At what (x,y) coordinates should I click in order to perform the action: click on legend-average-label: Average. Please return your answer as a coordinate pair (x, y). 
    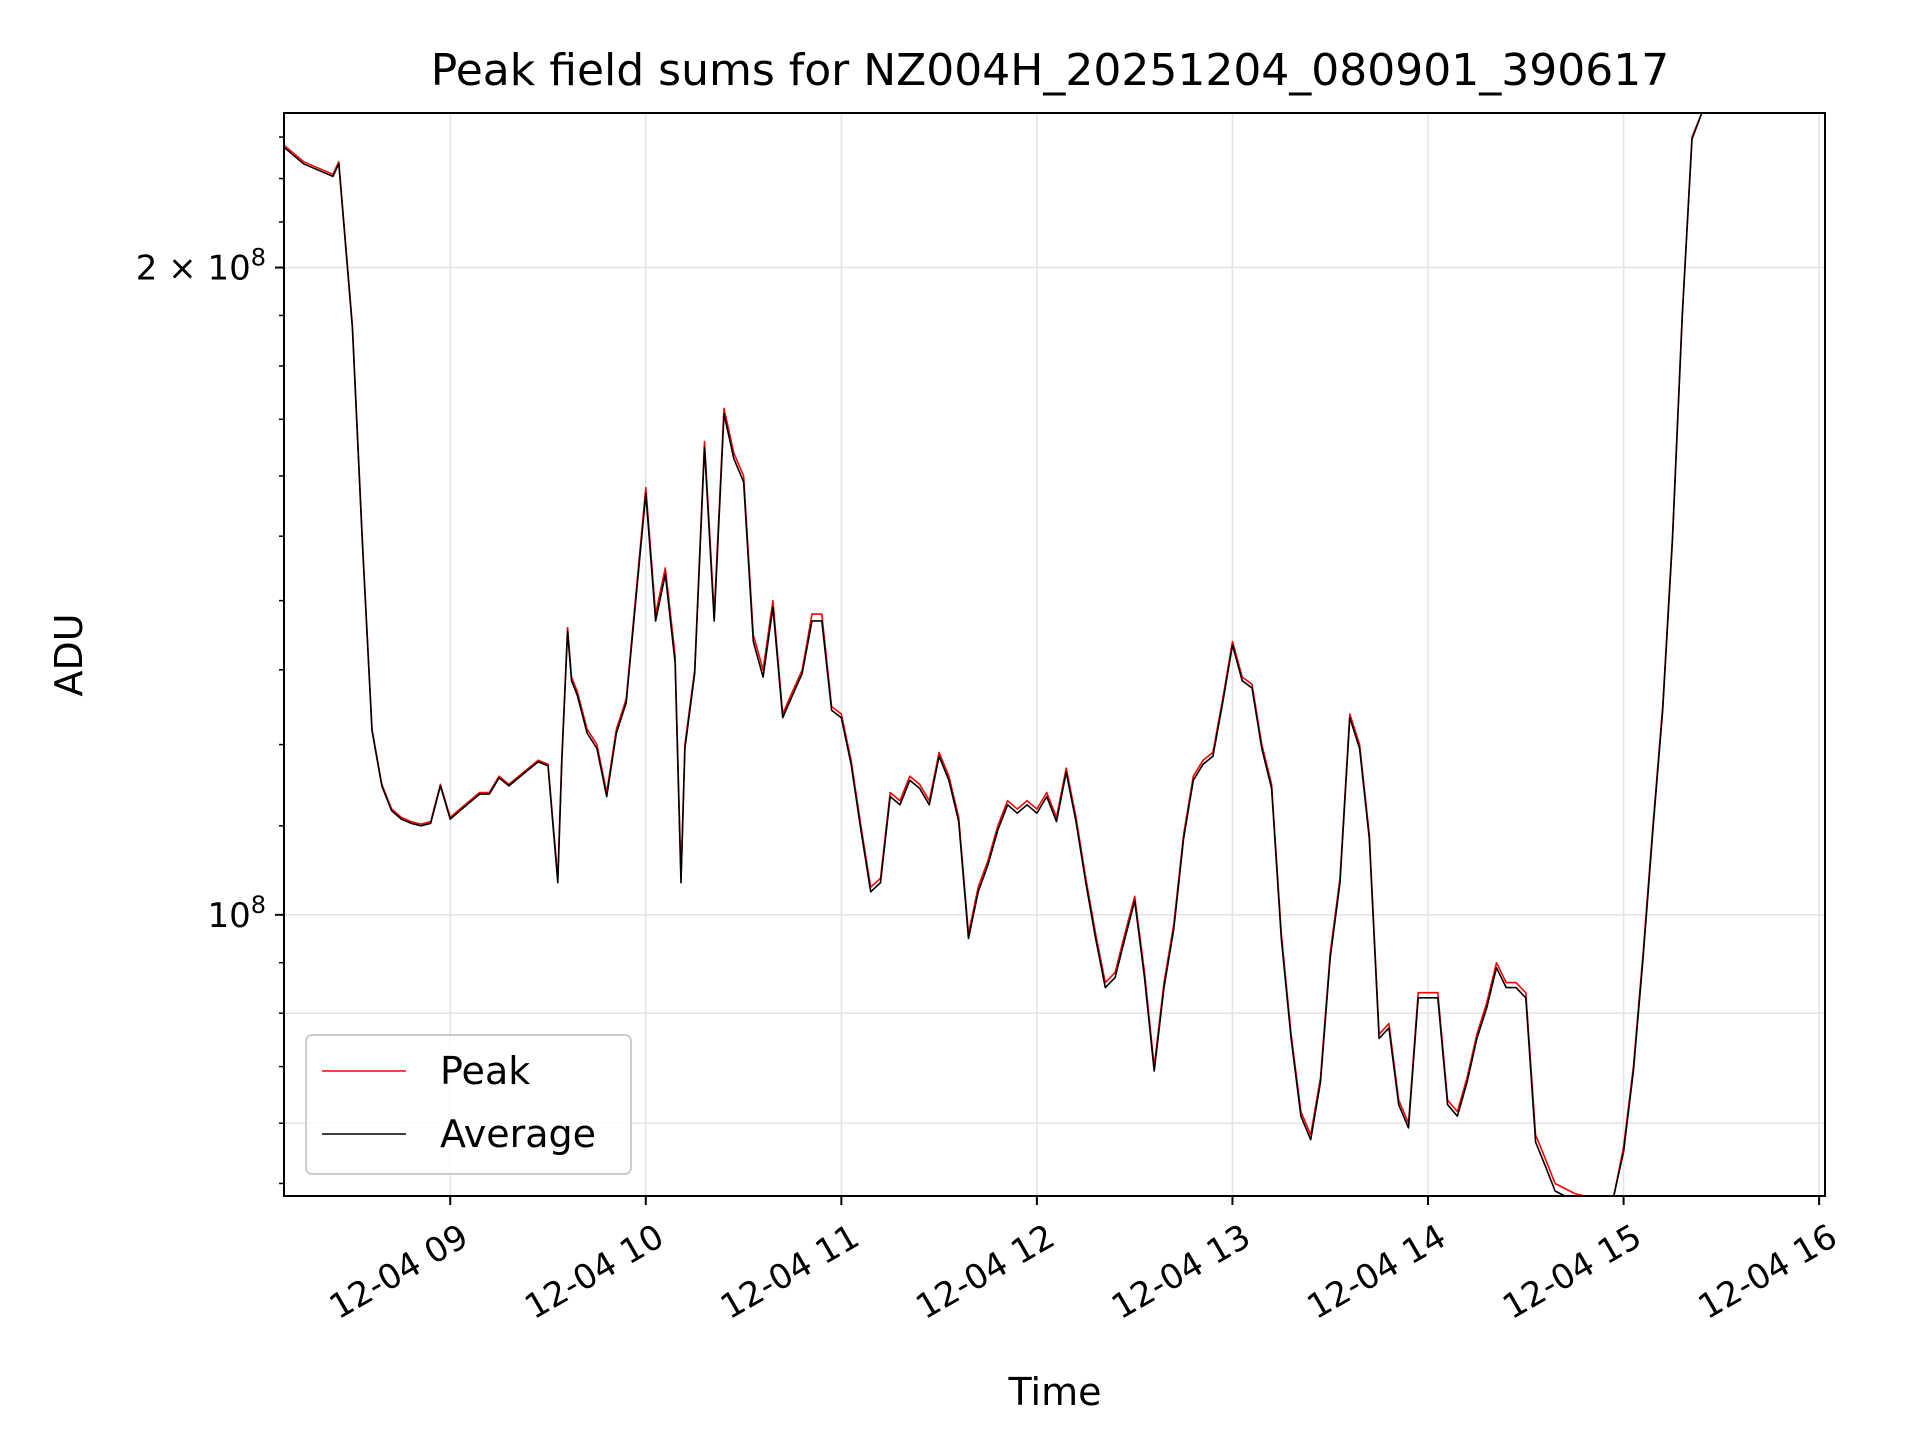
    Looking at the image, I should click on (518, 1134).